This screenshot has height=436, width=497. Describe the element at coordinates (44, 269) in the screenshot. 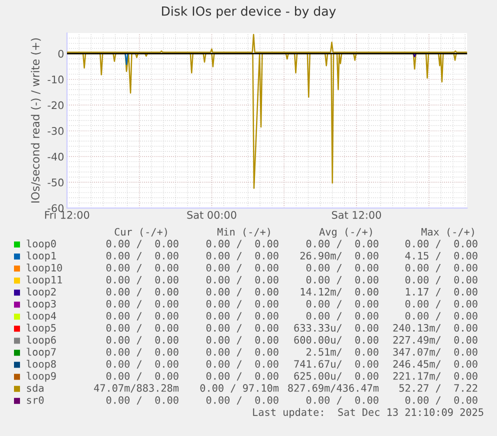

I see `legend-label: loop10` at that location.